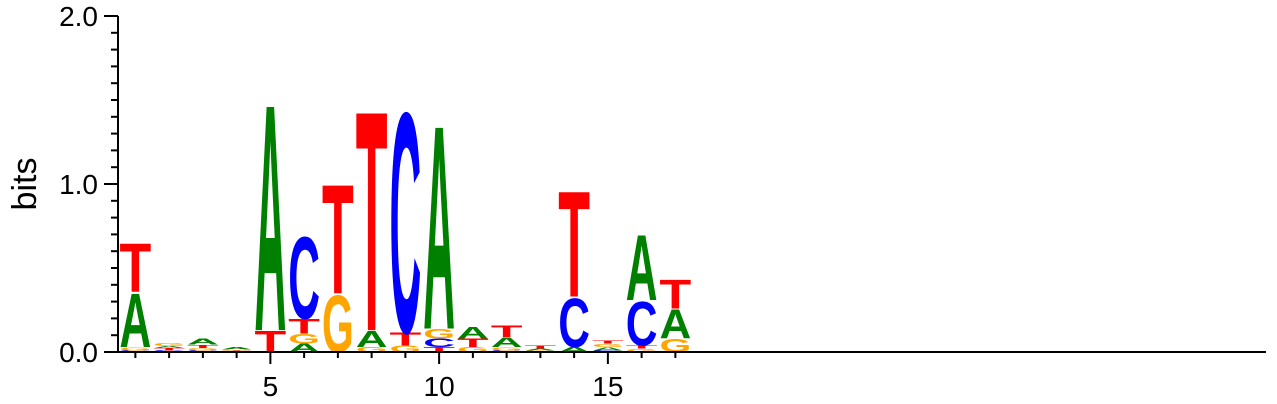 This screenshot has width=1277, height=404. Describe the element at coordinates (78, 352) in the screenshot. I see `y-tick-label: 0.0` at that location.